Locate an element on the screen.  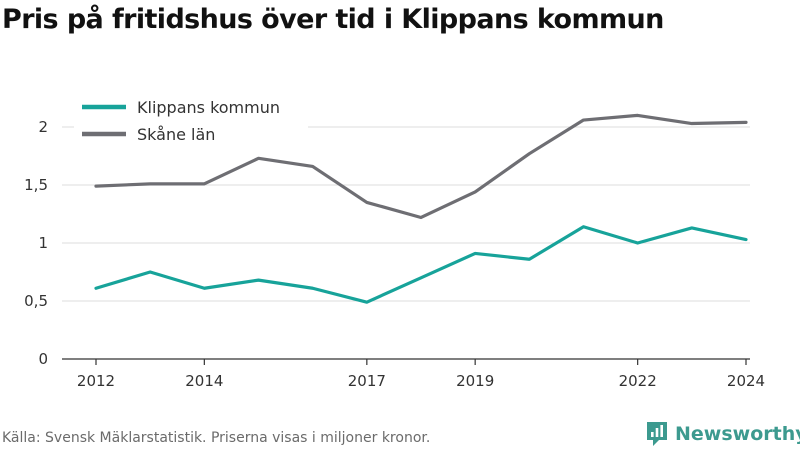
y-tick-label: 1,5 is located at coordinates (36, 185).